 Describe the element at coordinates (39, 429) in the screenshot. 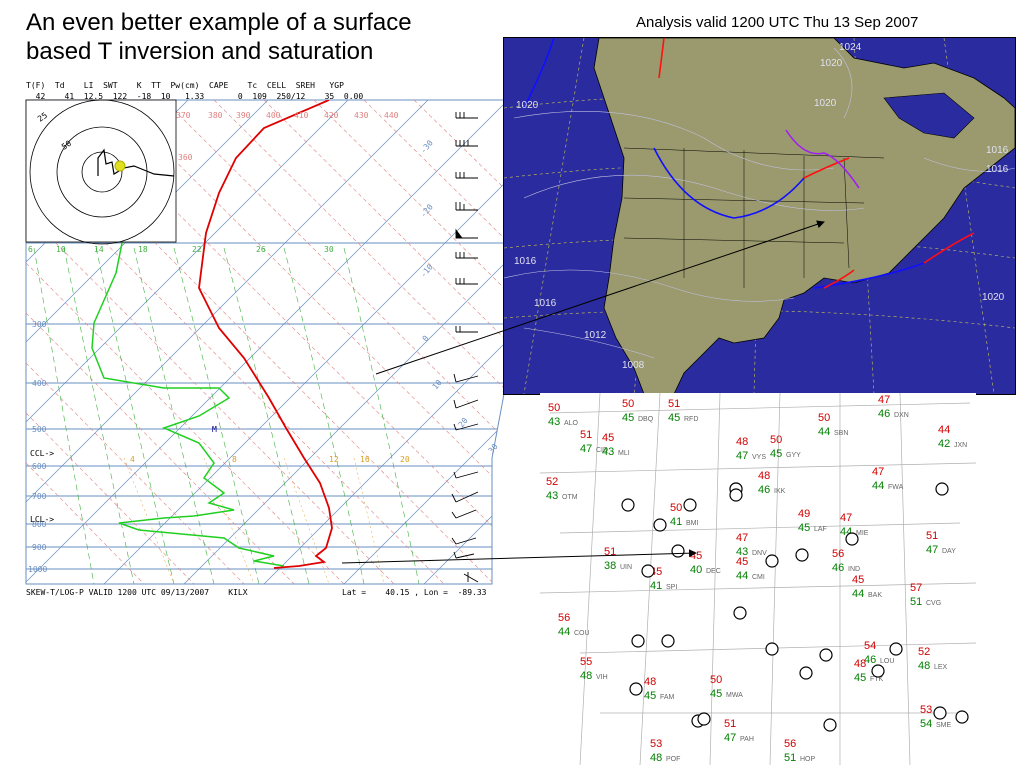

I see `pressure-label: 500` at that location.